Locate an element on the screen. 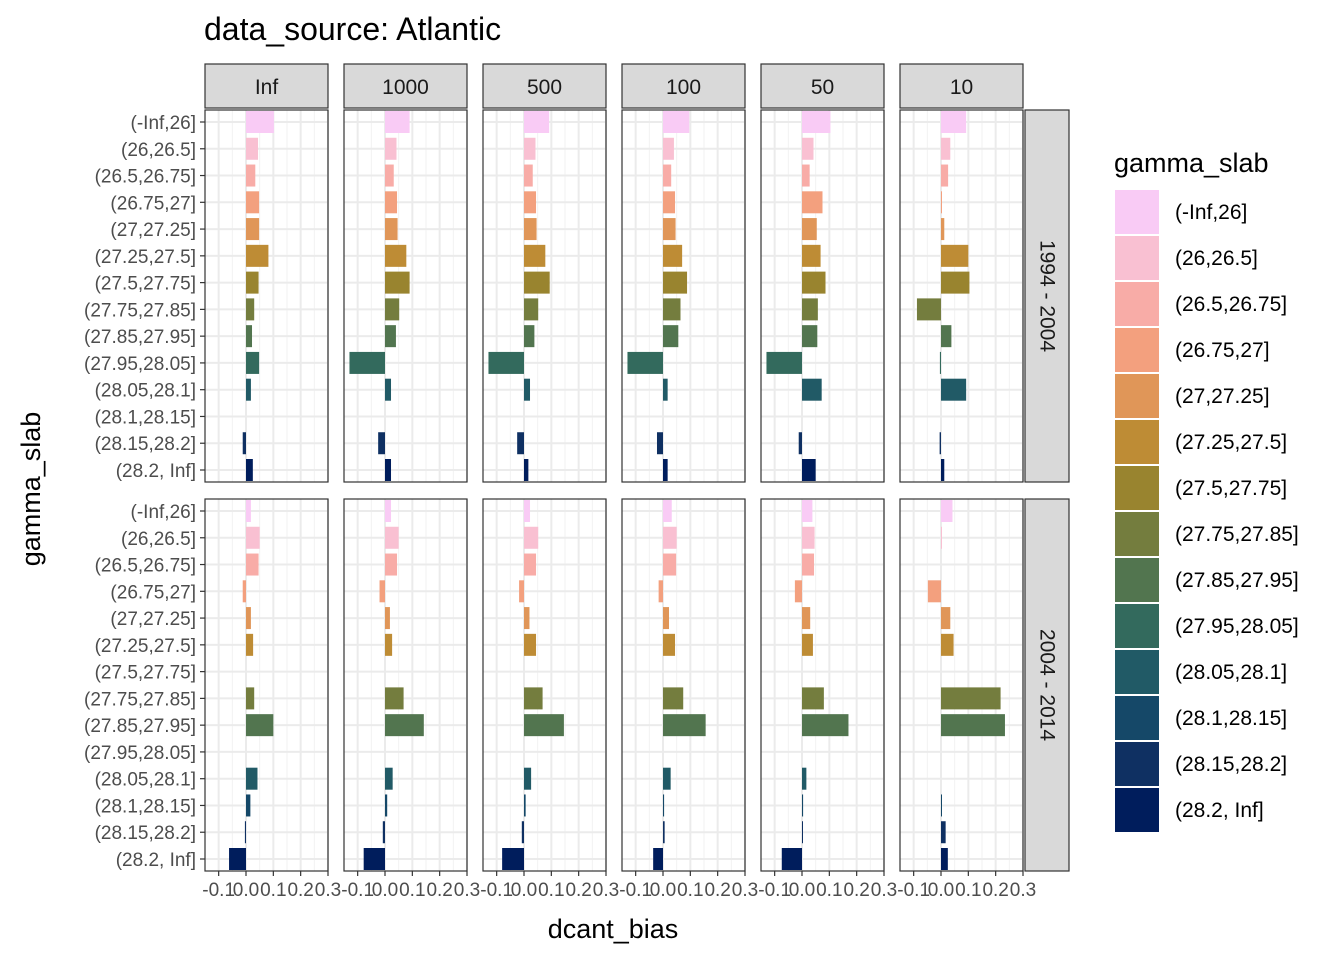 The height and width of the screenshot is (965, 1344). y-tick-label: (28.1,28.15] is located at coordinates (145, 417).